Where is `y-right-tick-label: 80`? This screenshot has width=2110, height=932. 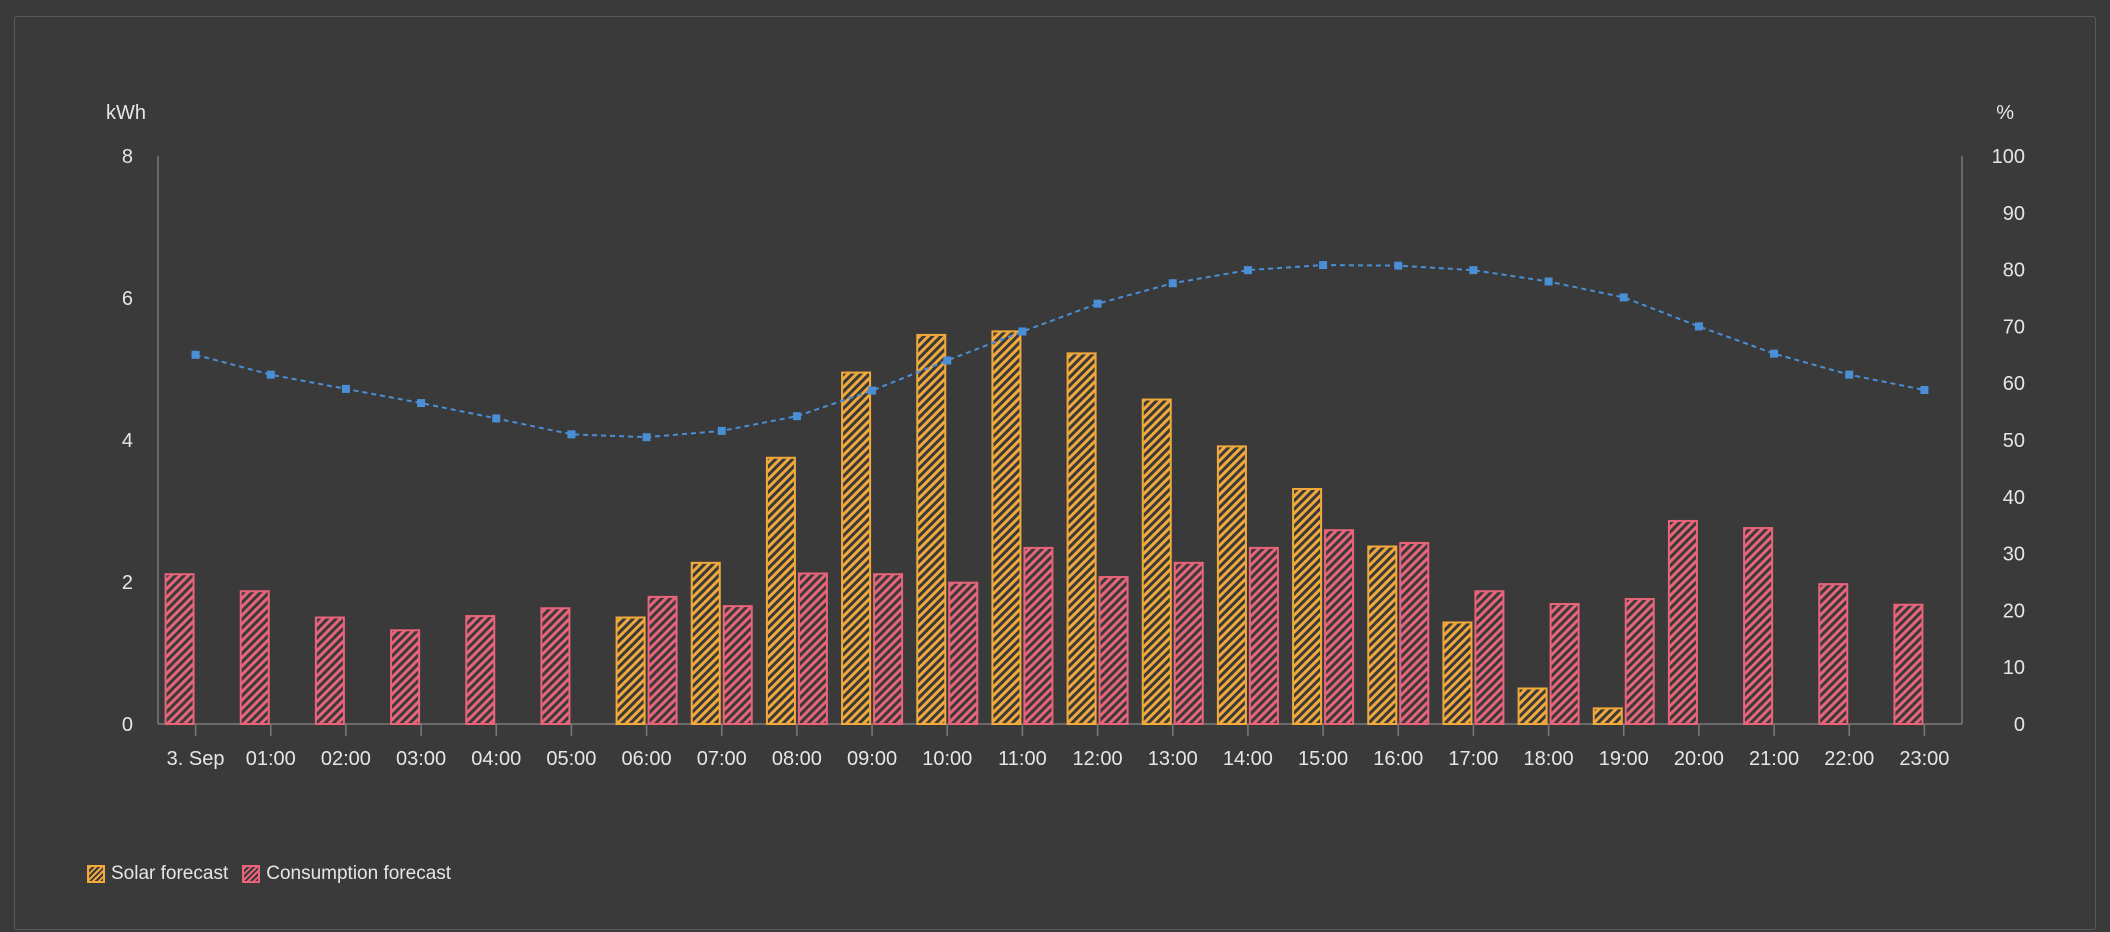 y-right-tick-label: 80 is located at coordinates (2014, 271).